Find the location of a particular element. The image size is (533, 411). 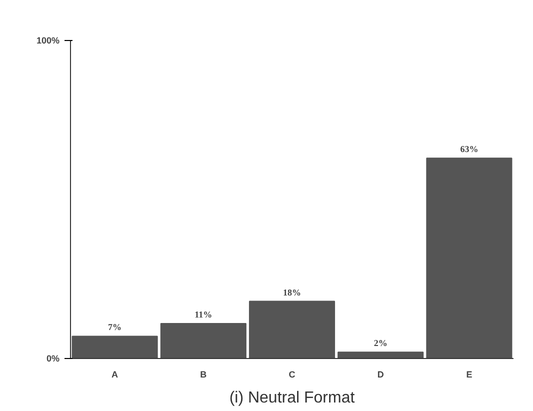

text: (i) Neutral Format is located at coordinates (292, 398).